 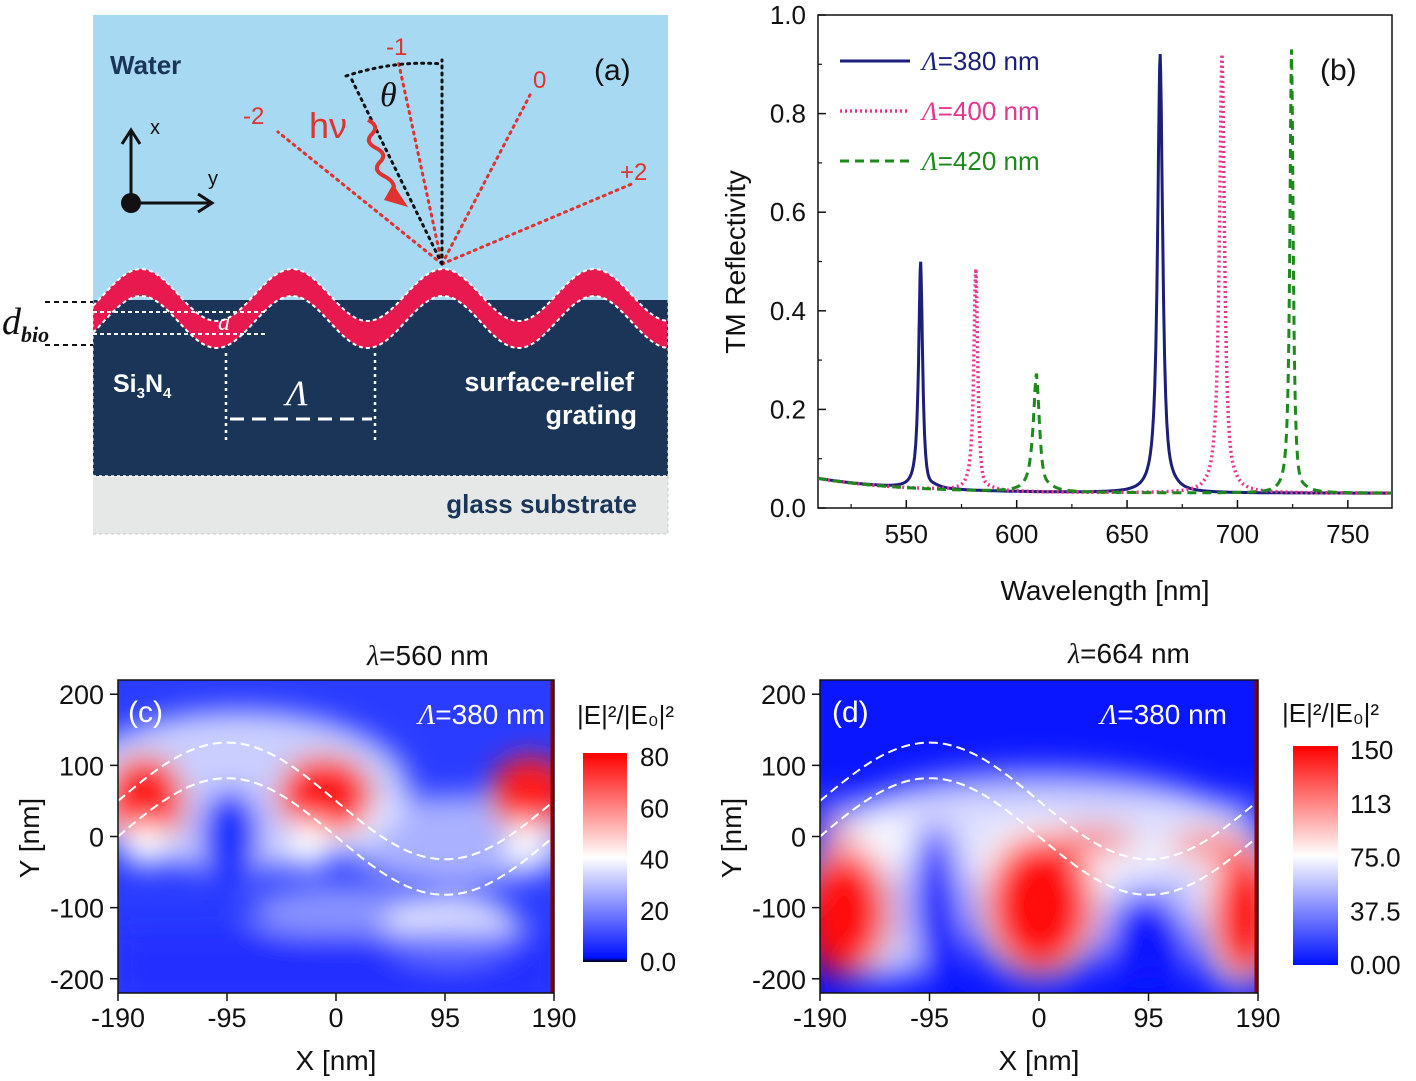 I want to click on theta-arc, so click(x=394, y=69).